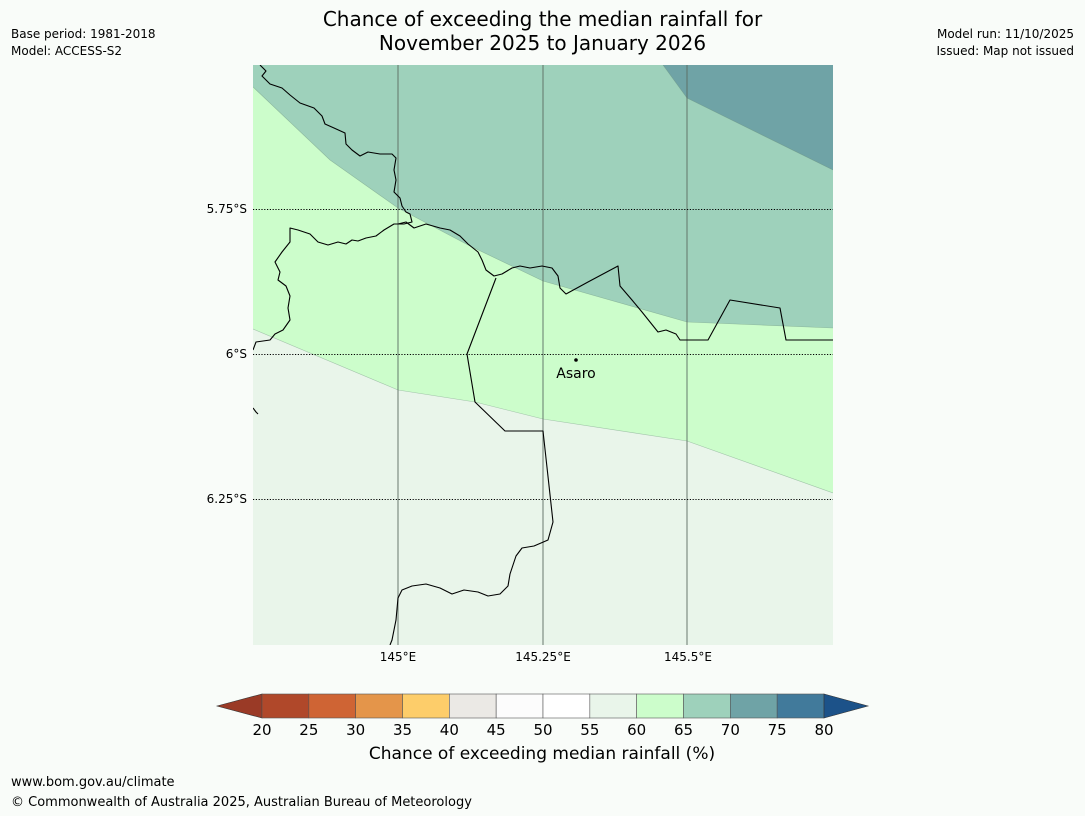 The image size is (1085, 816). Describe the element at coordinates (236, 354) in the screenshot. I see `lat-label-6: 6°S` at that location.